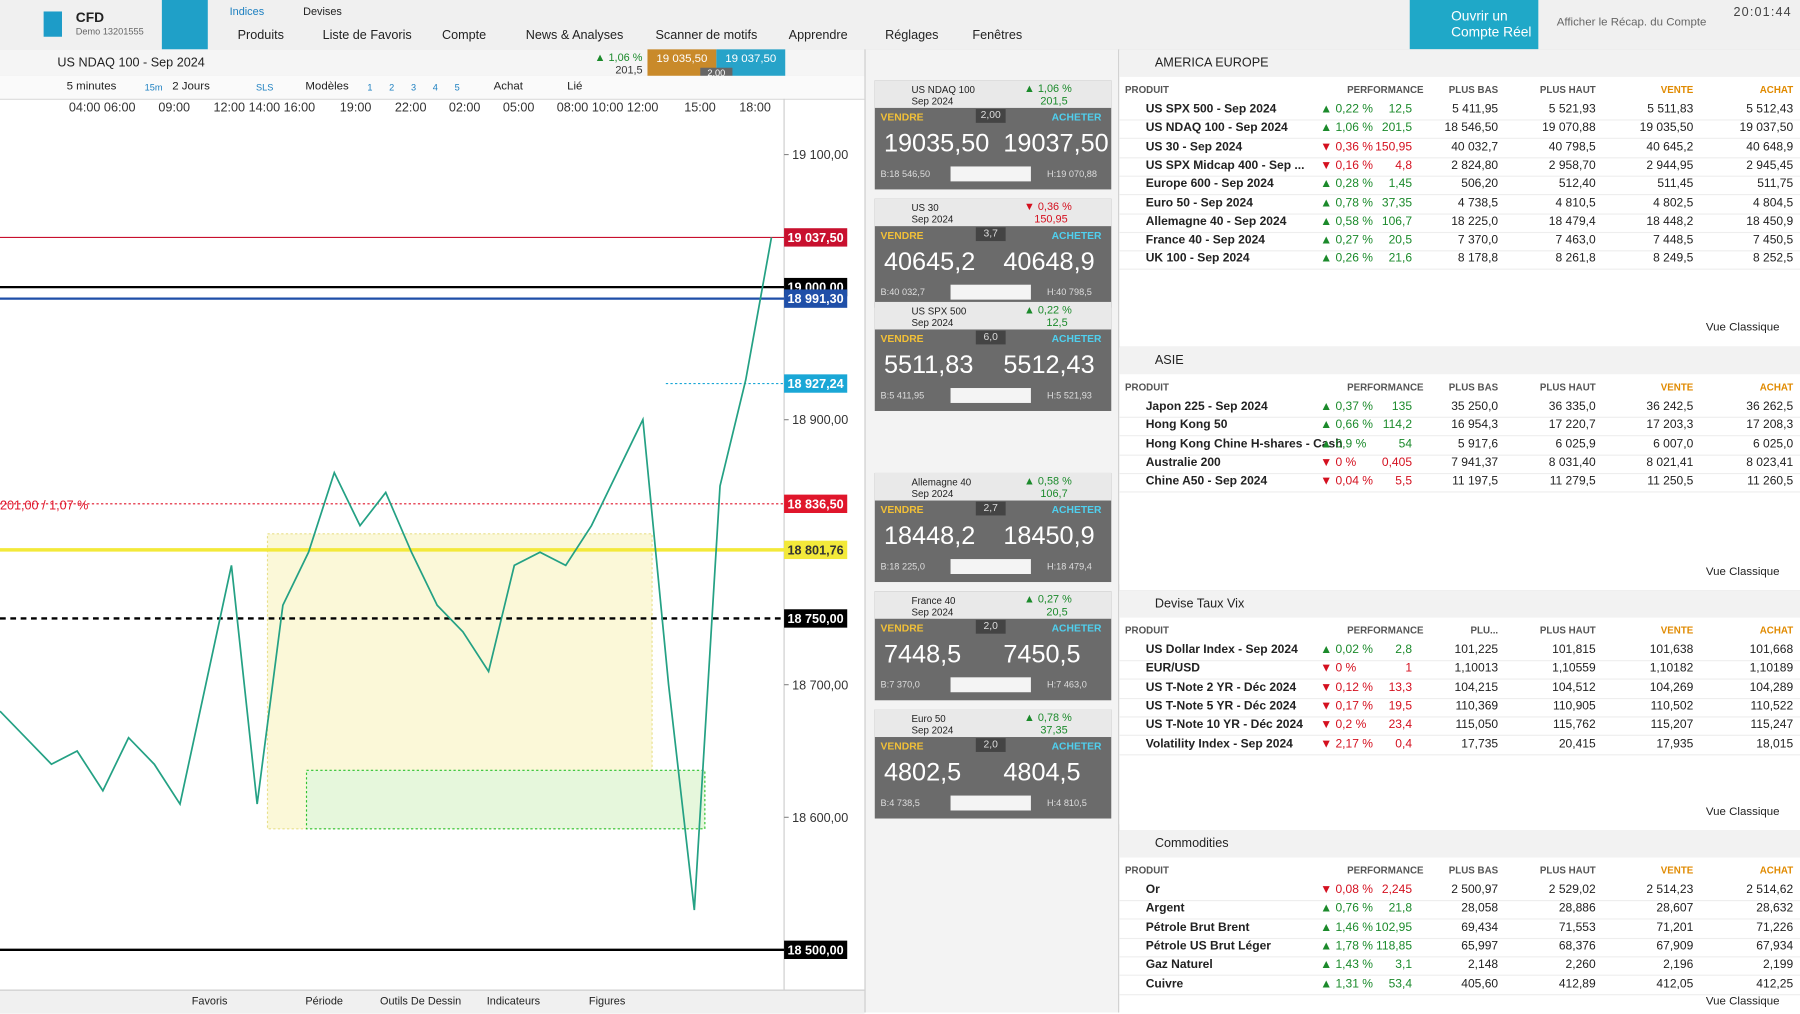 The image size is (1800, 1014). Describe the element at coordinates (1169, 360) in the screenshot. I see `panel-title: ASIE` at that location.